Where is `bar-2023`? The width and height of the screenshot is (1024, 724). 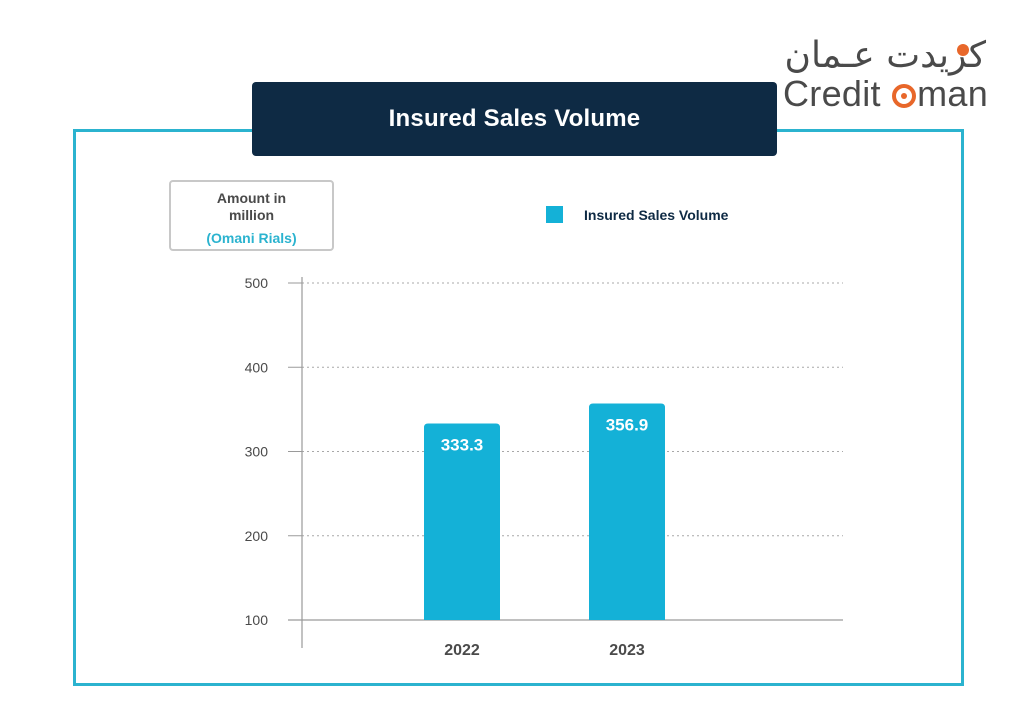
bar-2023 is located at coordinates (627, 511).